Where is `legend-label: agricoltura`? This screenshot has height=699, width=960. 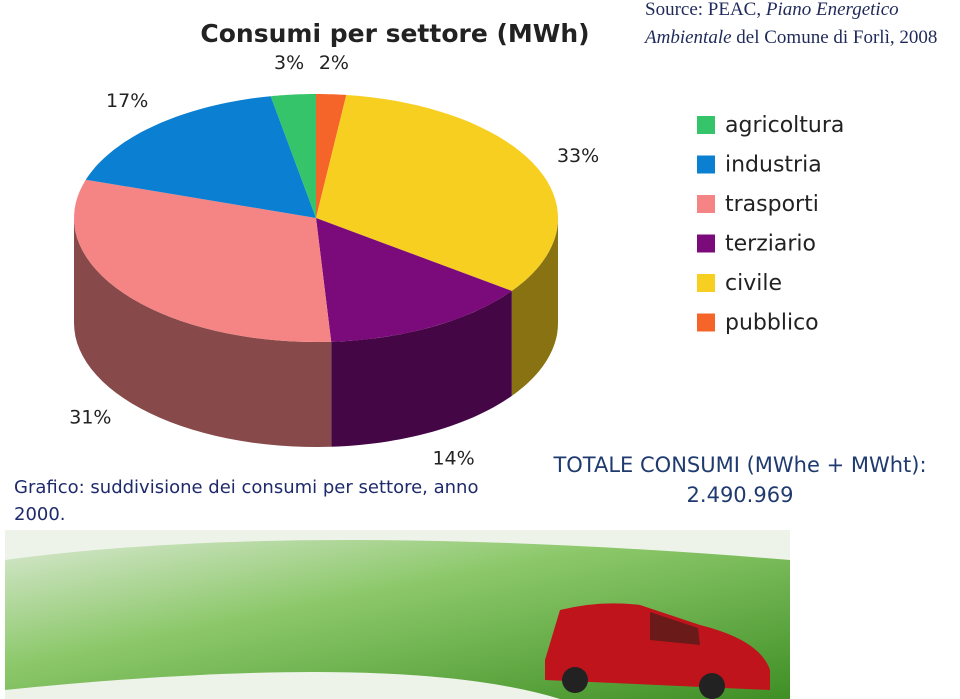 legend-label: agricoltura is located at coordinates (784, 125).